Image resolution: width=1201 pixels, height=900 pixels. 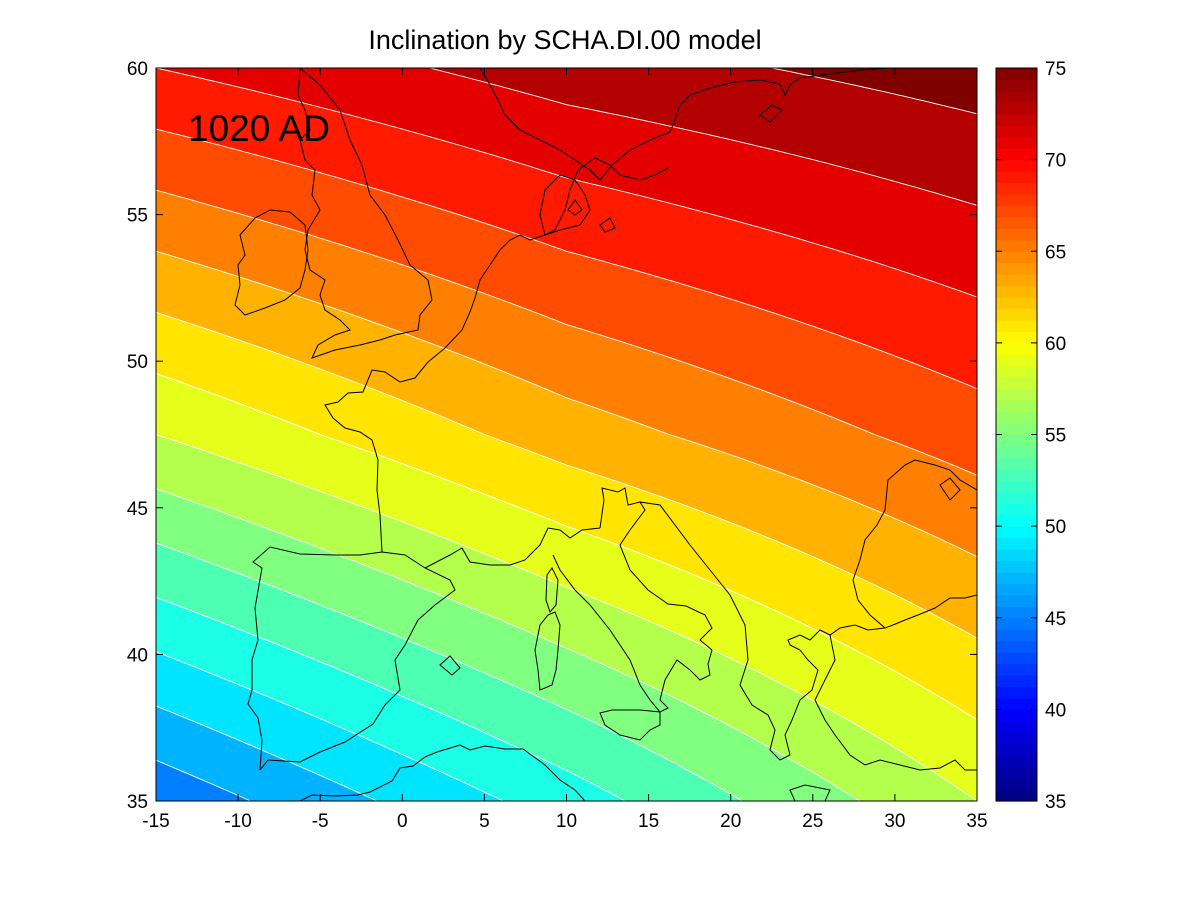 What do you see at coordinates (155, 821) in the screenshot?
I see `x-tick-label: -15` at bounding box center [155, 821].